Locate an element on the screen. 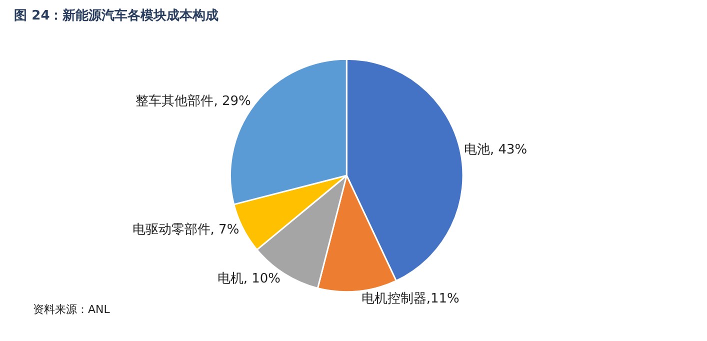 This screenshot has width=707, height=341. slice-label: 电机控制器,11% is located at coordinates (410, 298).